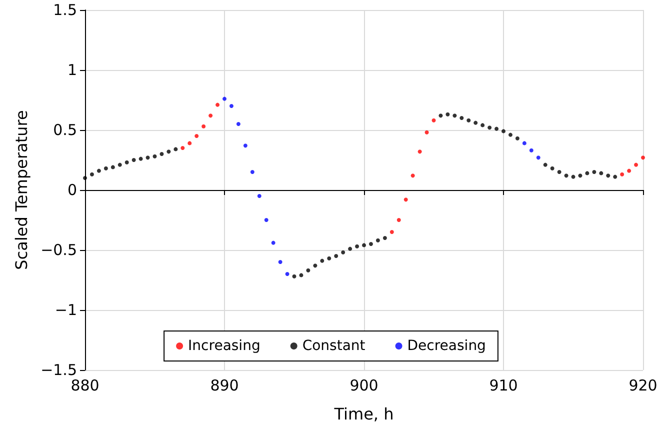 The image size is (662, 443). Describe the element at coordinates (65, 130) in the screenshot. I see `y-tick-label: 0.5` at that location.